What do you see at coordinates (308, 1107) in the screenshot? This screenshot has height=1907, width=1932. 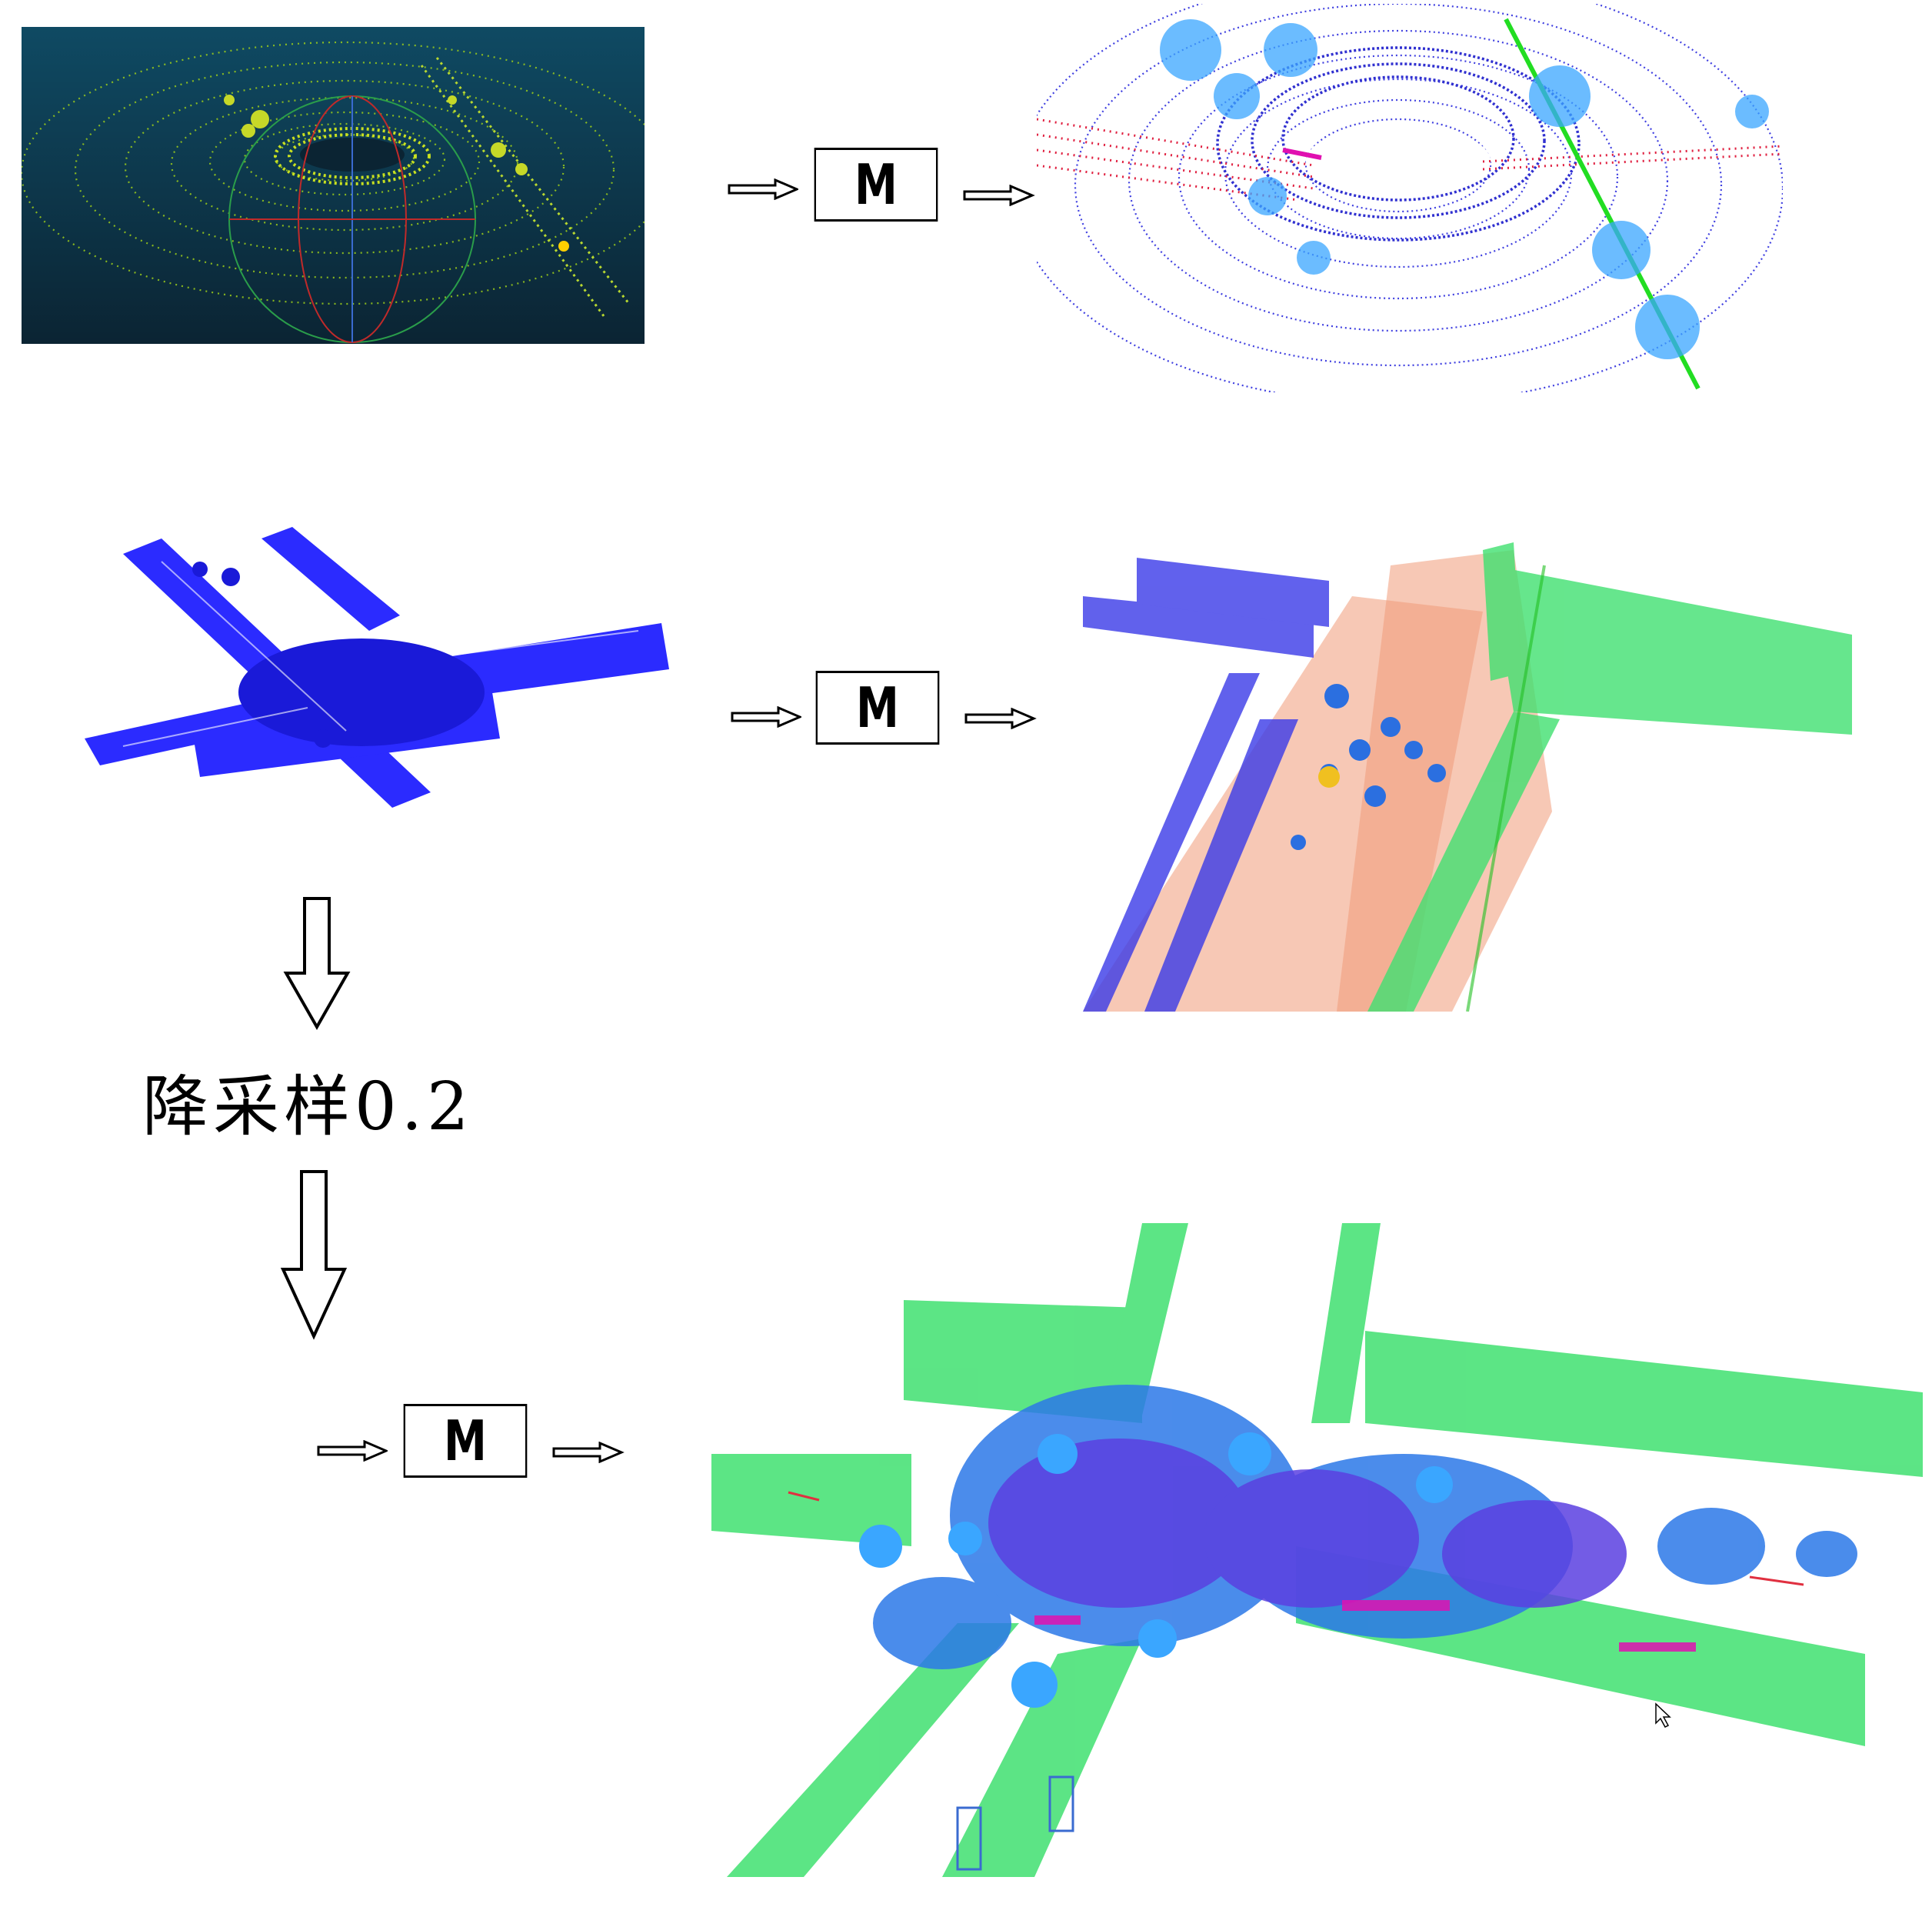 I see `downsample-label: 降采样0.2` at bounding box center [308, 1107].